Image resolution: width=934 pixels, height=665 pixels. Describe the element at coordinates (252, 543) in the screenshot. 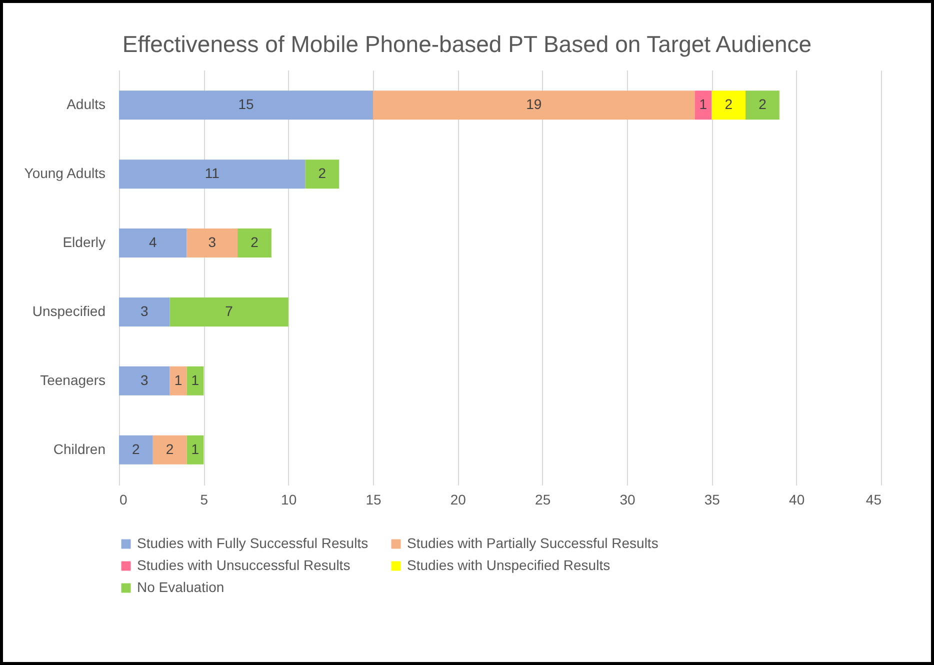

I see `legend-label: Studies with Fully Successful Results` at that location.